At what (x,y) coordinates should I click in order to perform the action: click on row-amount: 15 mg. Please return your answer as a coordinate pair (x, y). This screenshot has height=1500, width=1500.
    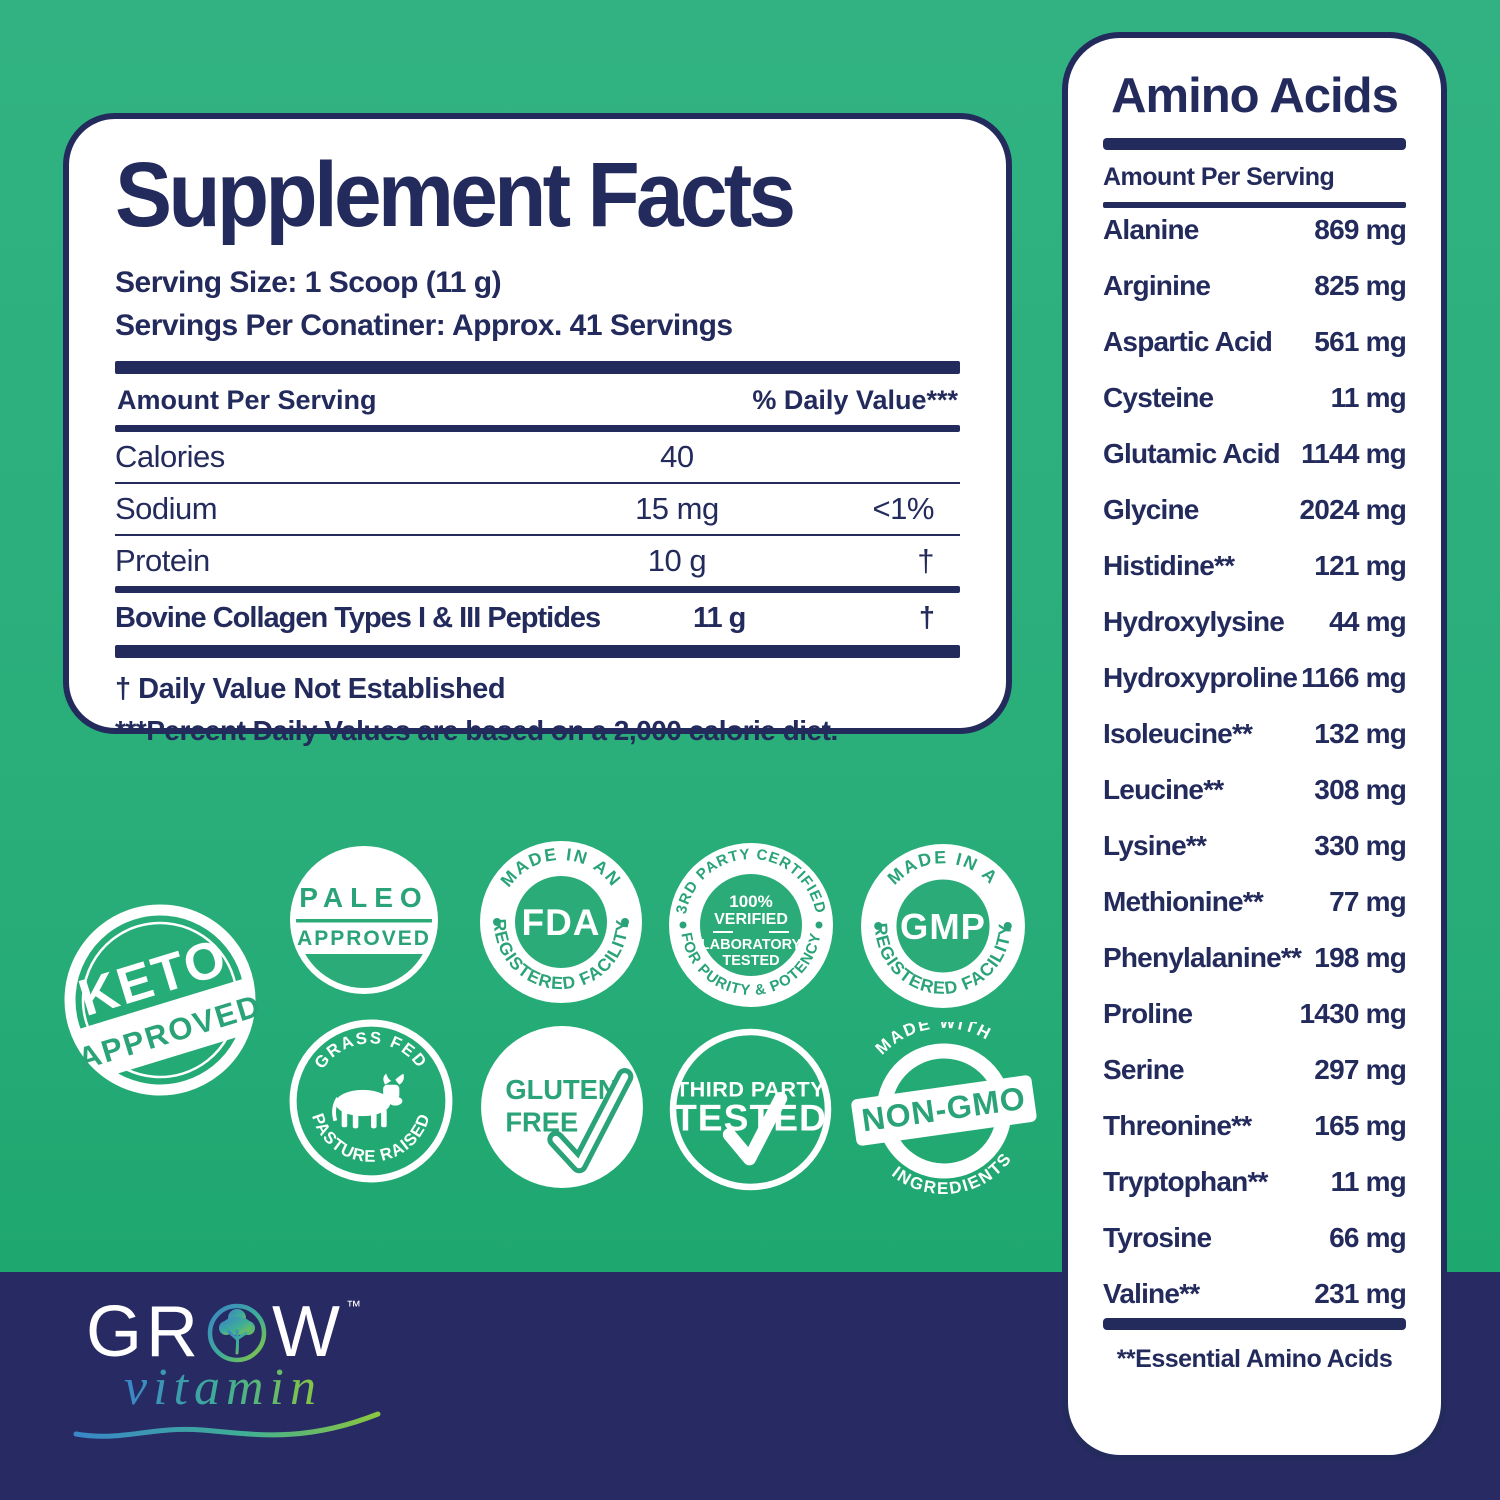
    Looking at the image, I should click on (677, 508).